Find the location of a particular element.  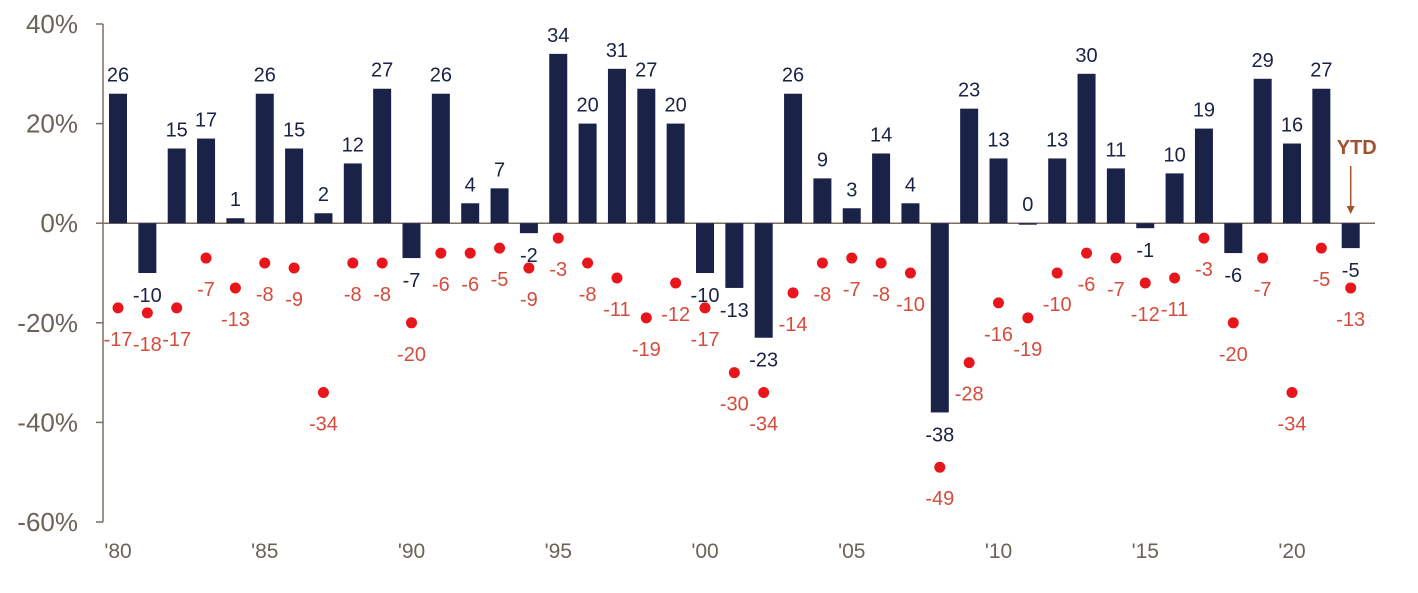

bar-value-label: 13 is located at coordinates (998, 140).